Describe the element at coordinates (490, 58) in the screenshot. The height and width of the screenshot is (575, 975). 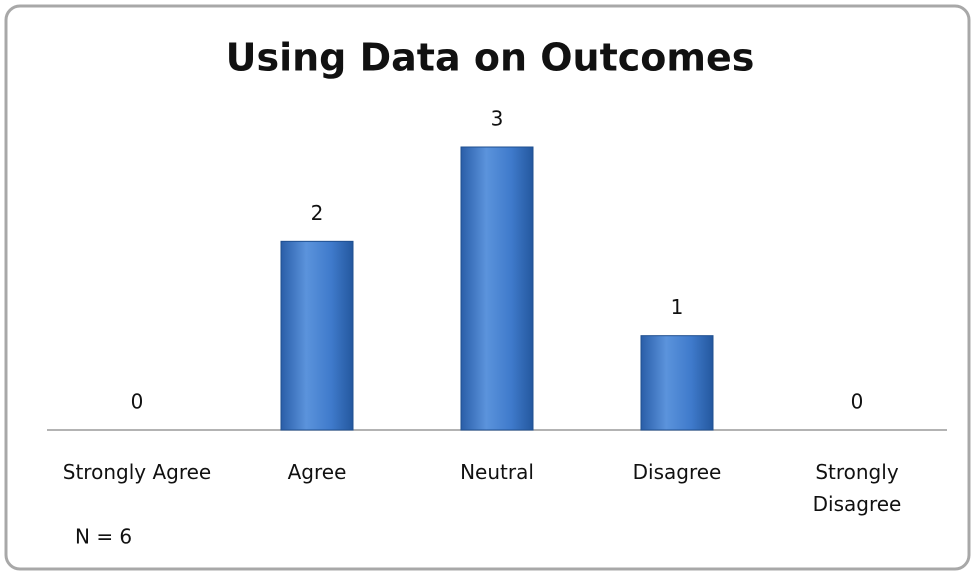
I see `chart-title: Using Data on Outcomes` at that location.